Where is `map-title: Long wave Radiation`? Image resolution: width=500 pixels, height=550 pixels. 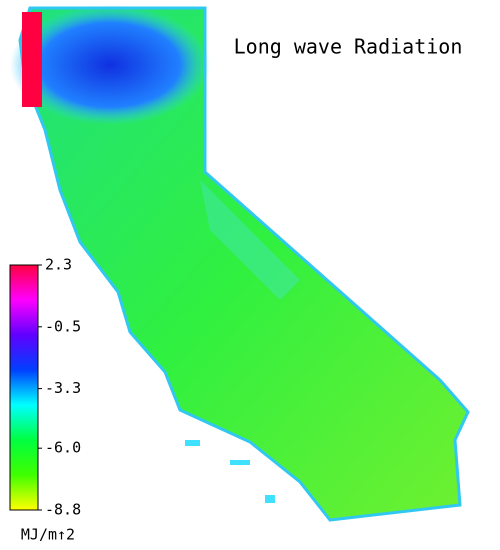 map-title: Long wave Radiation is located at coordinates (348, 47).